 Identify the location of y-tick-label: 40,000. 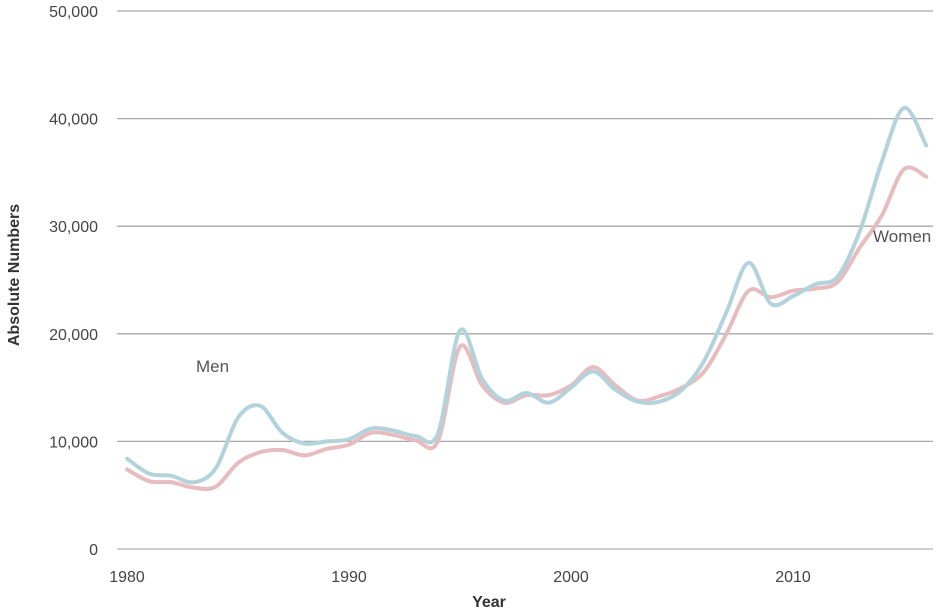
(73, 120).